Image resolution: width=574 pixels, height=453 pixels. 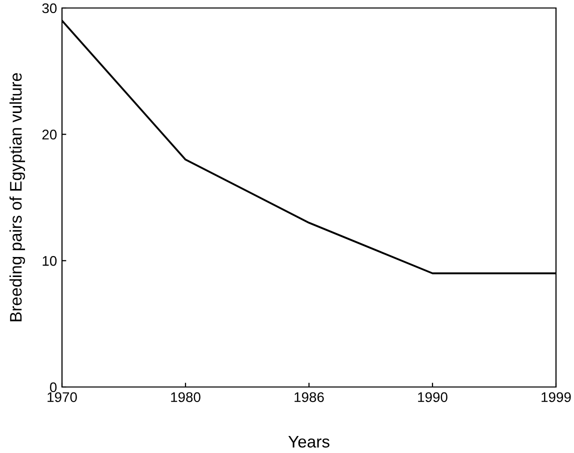 I want to click on y-tick-label: 10, so click(x=49, y=261).